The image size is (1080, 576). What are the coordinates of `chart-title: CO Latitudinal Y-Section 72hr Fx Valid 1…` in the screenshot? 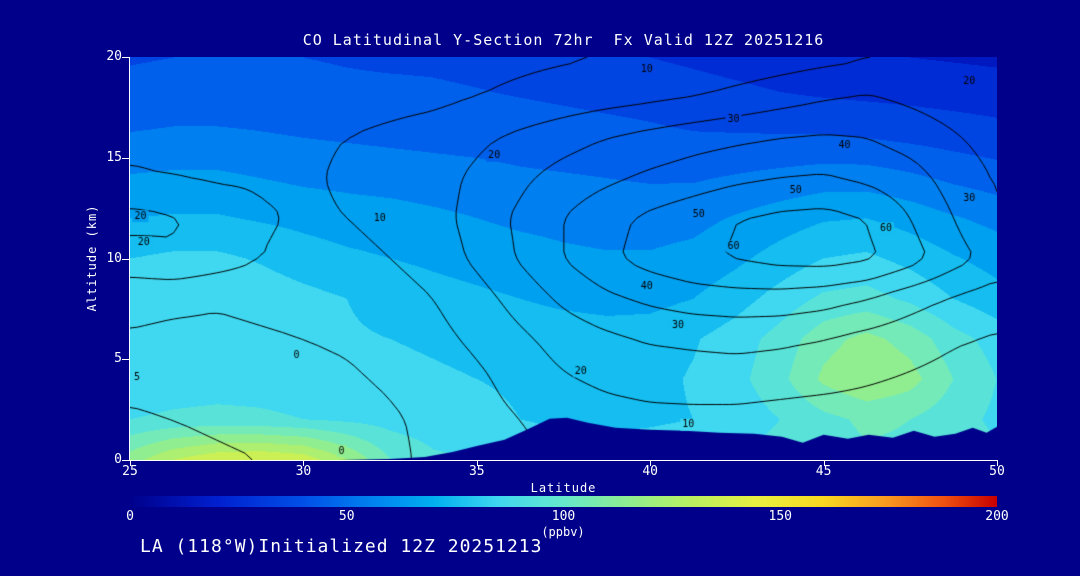 It's located at (563, 40).